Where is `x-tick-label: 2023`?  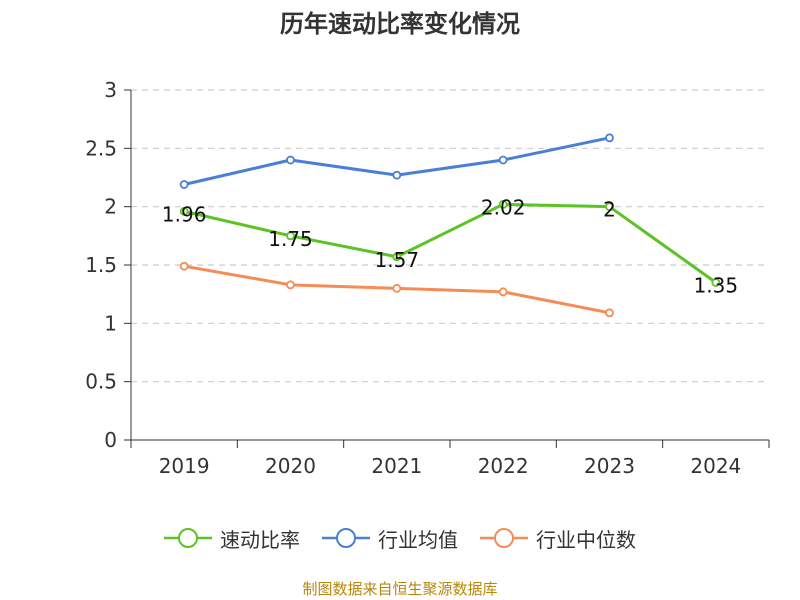
x-tick-label: 2023 is located at coordinates (609, 466).